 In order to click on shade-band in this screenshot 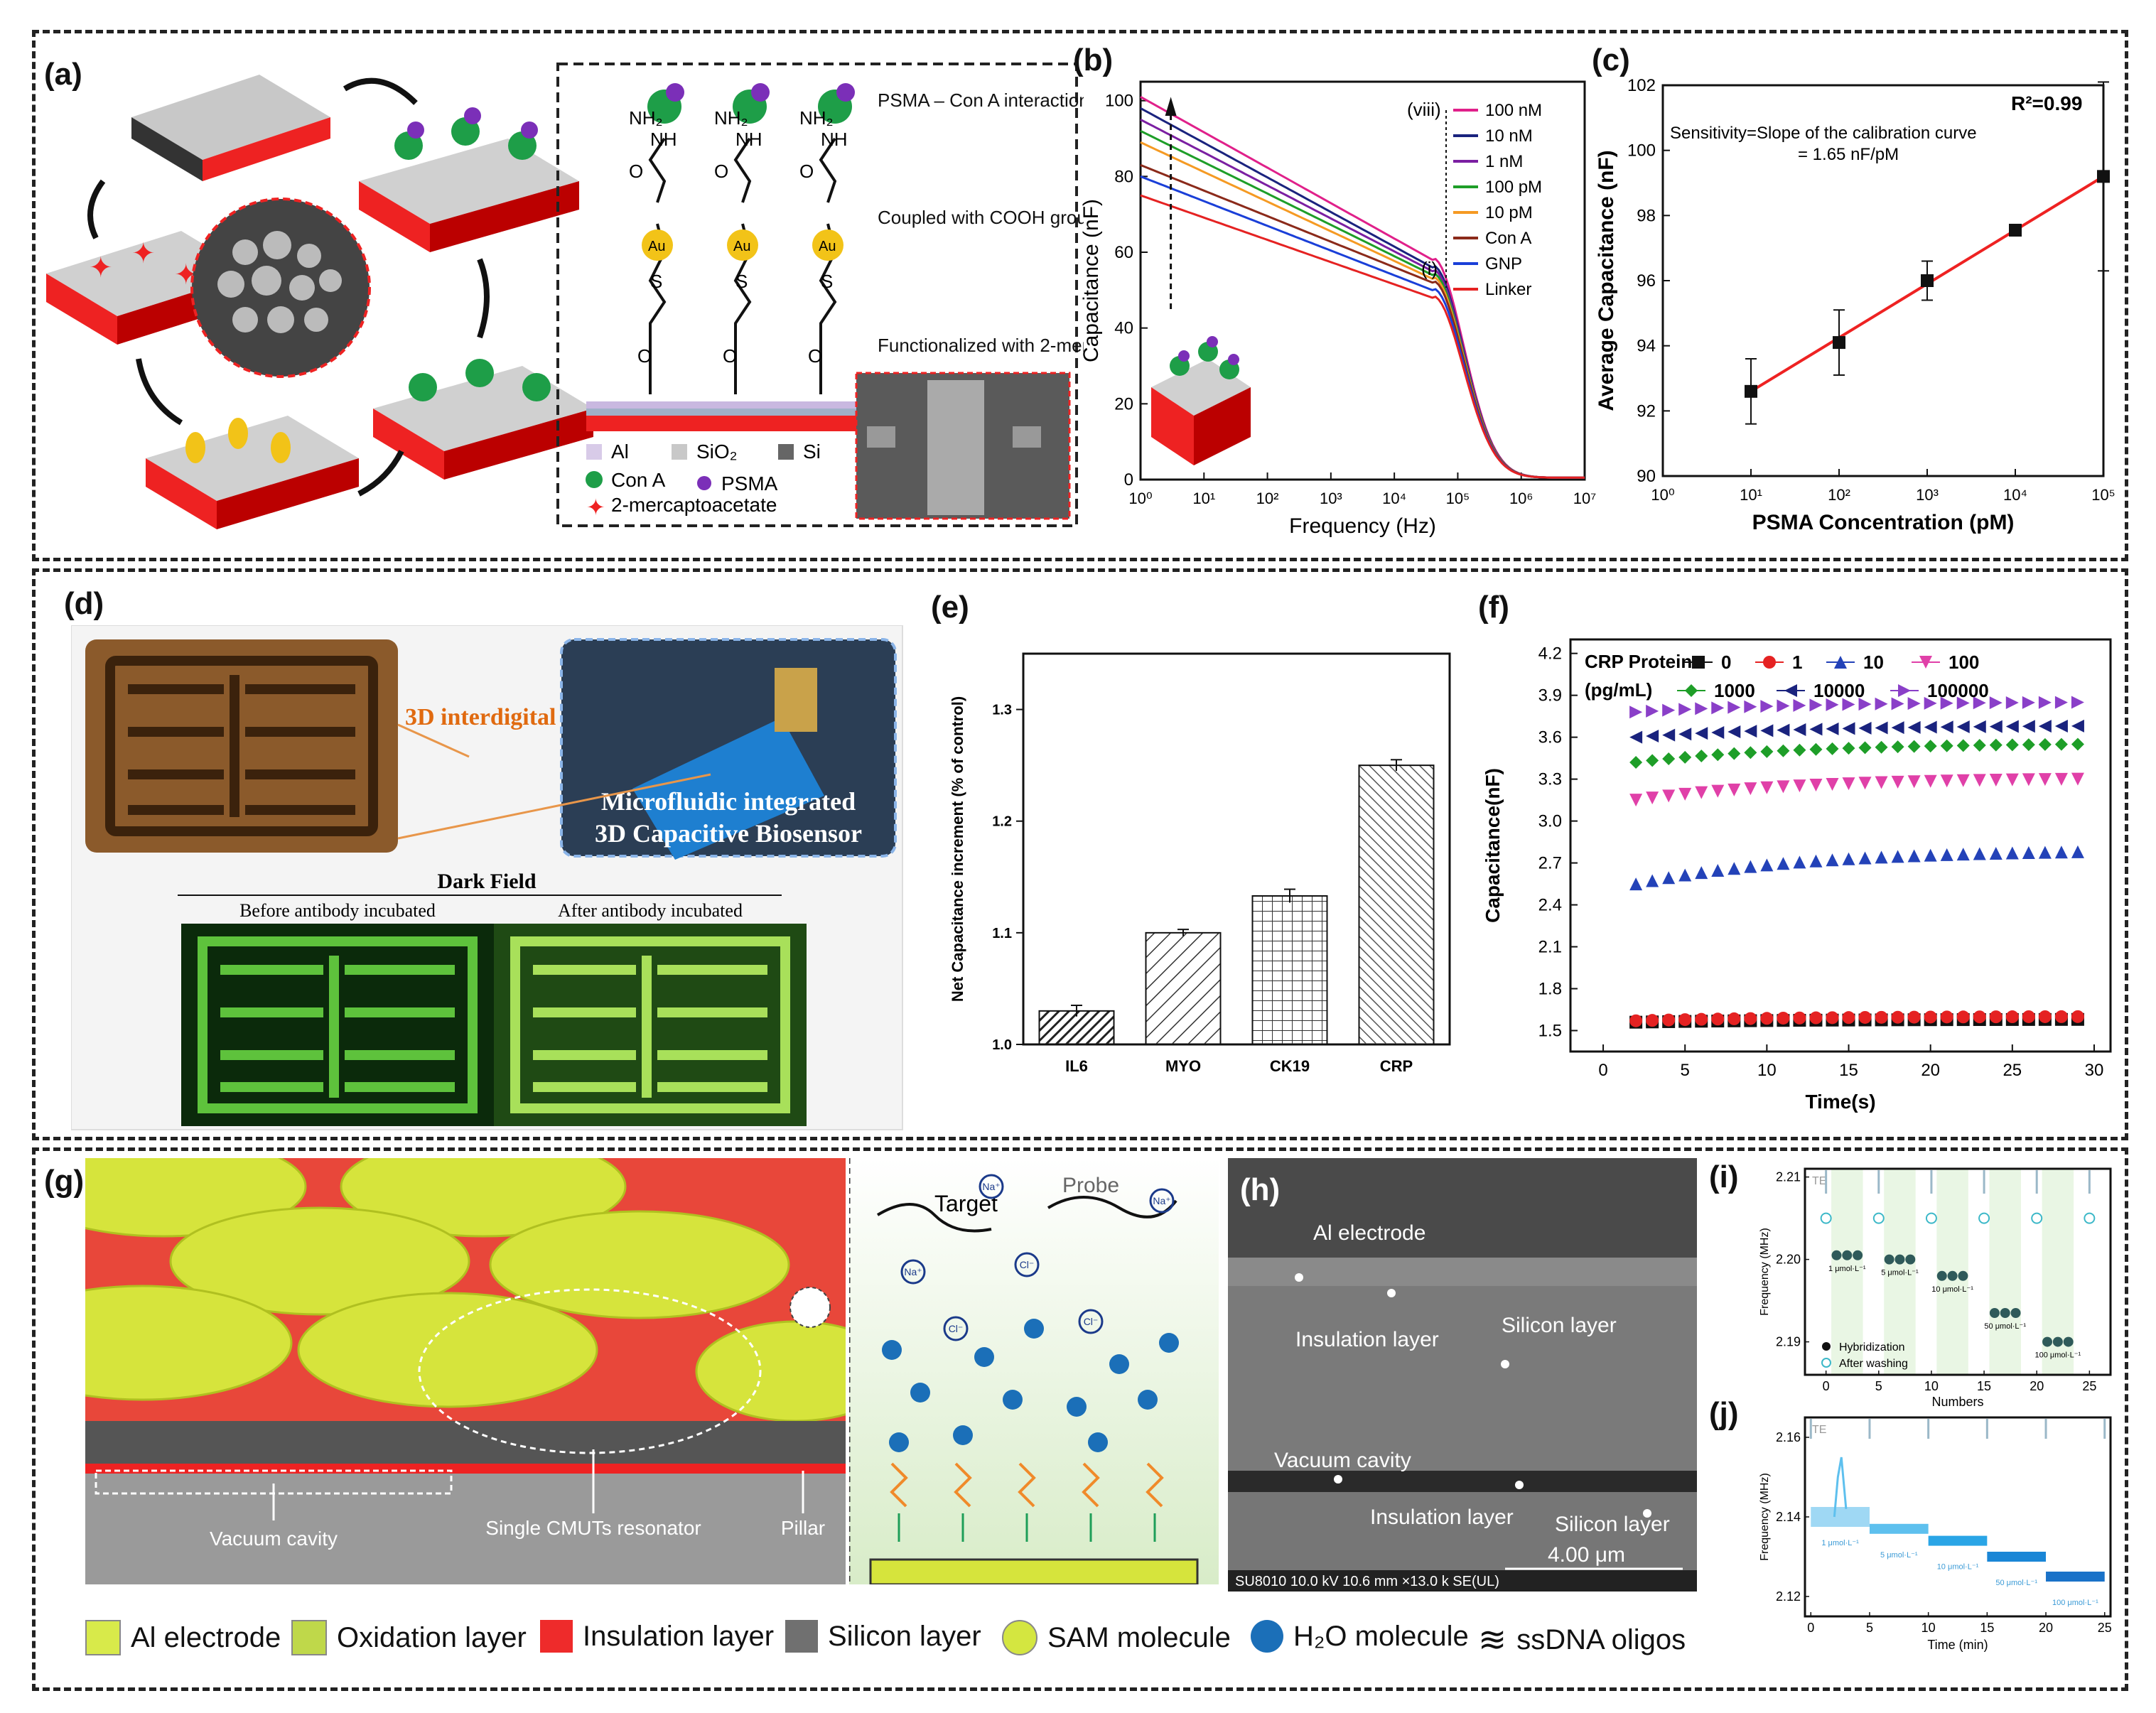, I will do `click(1847, 1272)`.